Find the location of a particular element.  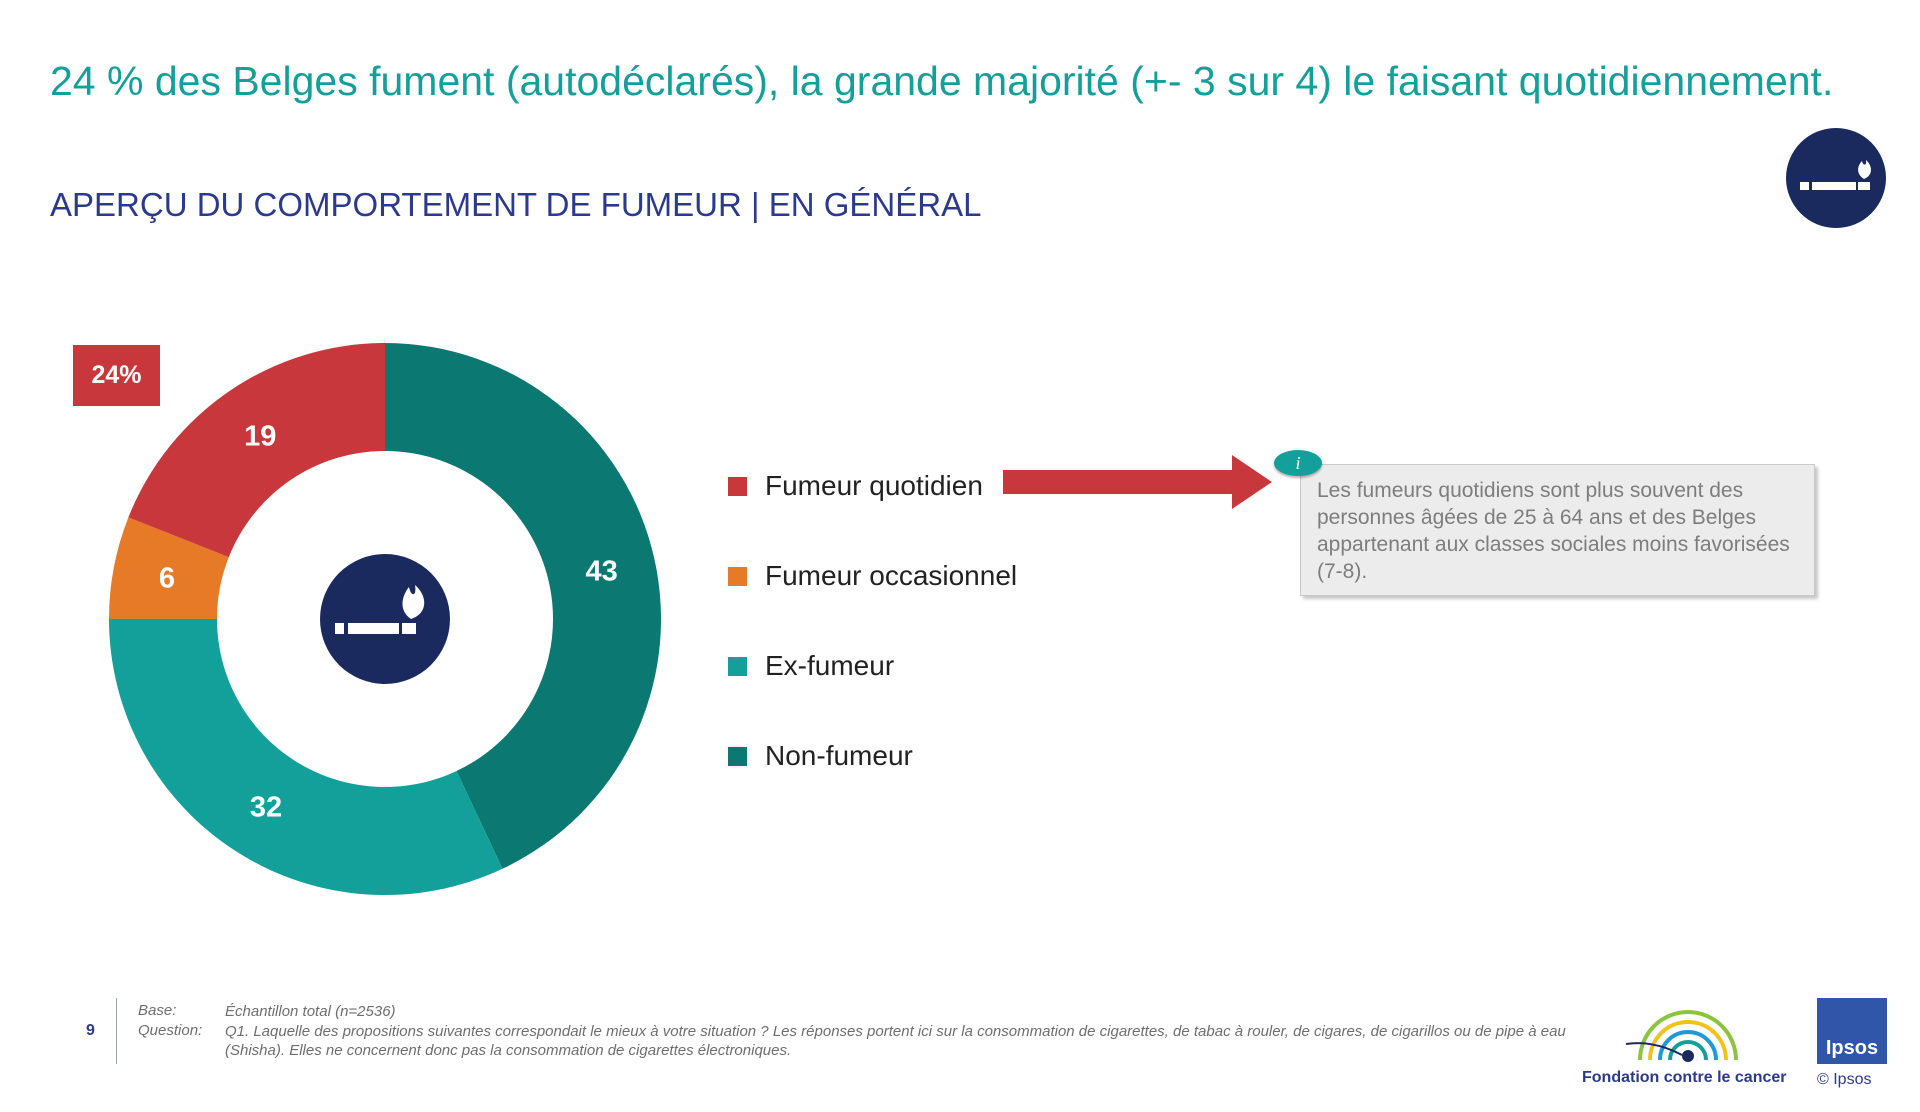

base-label: Base: is located at coordinates (157, 1010).